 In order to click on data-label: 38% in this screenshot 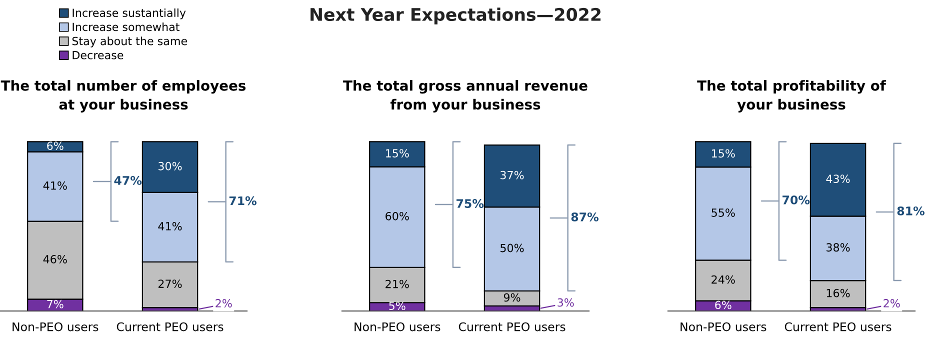, I will do `click(838, 247)`.